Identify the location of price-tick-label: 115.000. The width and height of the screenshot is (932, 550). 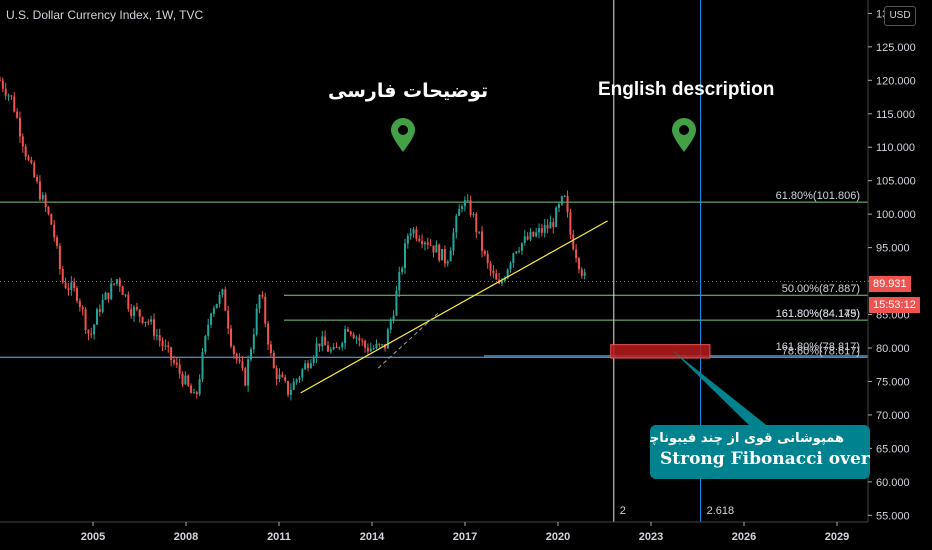
(895, 115).